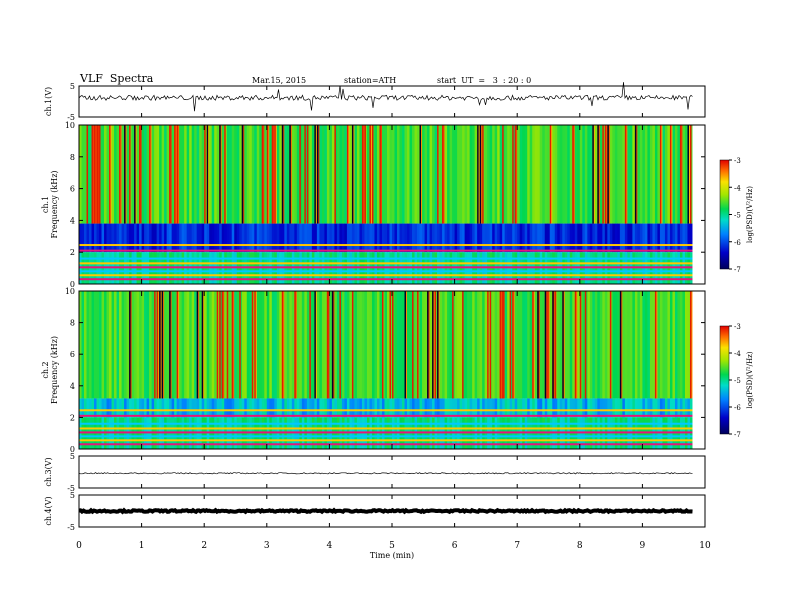 The image size is (792, 612). Describe the element at coordinates (48, 510) in the screenshot. I see `y-axis-label-line: ch.4(V)` at that location.